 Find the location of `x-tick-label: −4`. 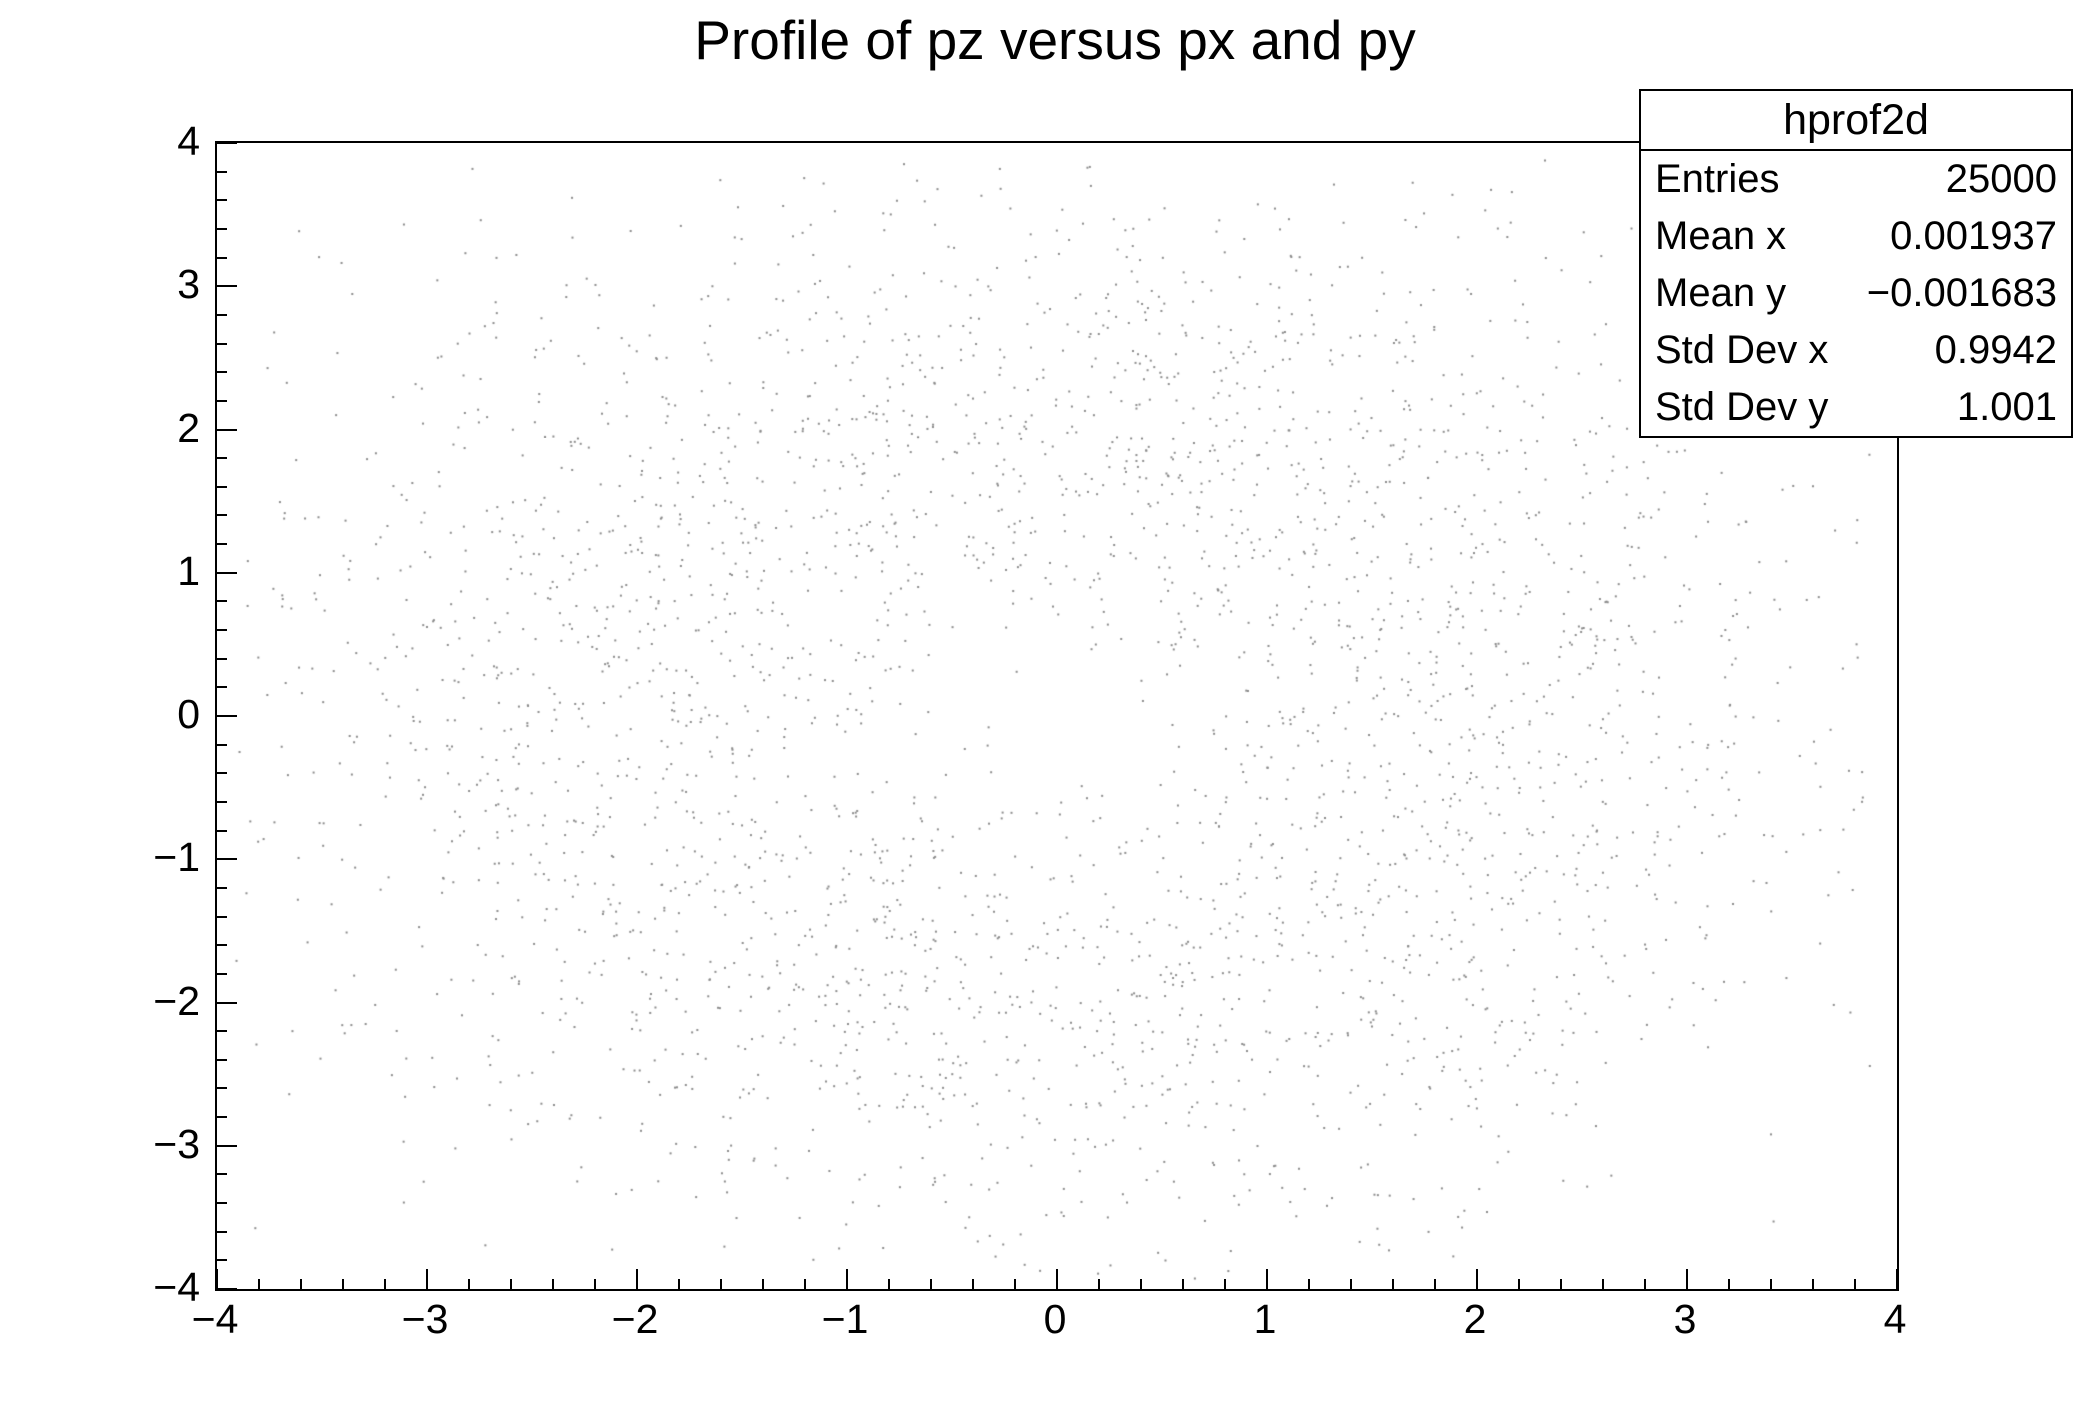

x-tick-label: −4 is located at coordinates (215, 1319).